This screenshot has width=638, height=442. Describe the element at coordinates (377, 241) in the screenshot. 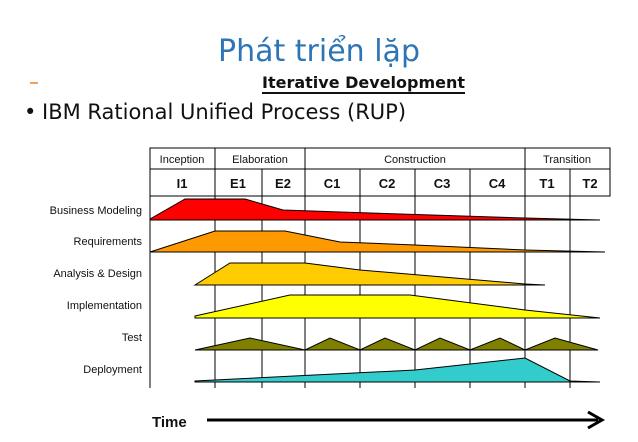

I see `requirements-effort-shape` at that location.